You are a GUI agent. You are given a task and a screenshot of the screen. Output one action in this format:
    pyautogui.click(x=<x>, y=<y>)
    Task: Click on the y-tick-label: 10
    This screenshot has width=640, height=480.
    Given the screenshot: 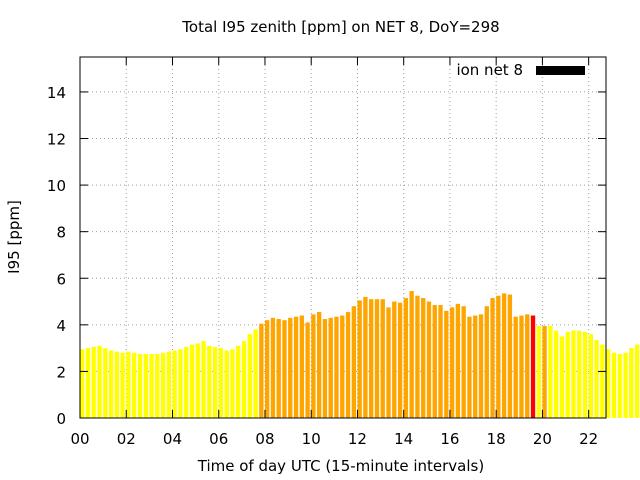 What is the action you would take?
    pyautogui.click(x=56, y=186)
    